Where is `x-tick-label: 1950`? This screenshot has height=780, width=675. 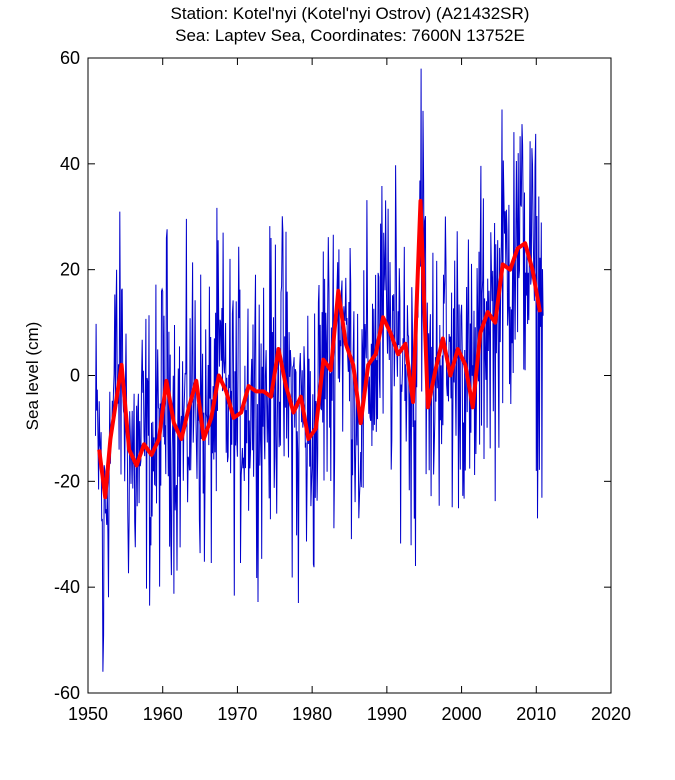 x-tick-label: 1950 is located at coordinates (88, 714).